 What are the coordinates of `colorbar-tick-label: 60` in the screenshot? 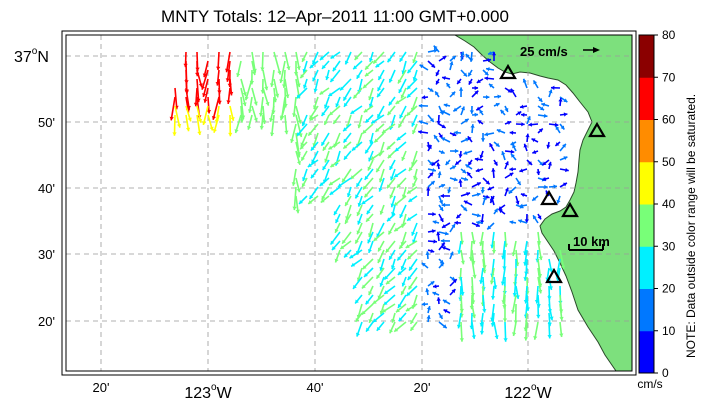 It's located at (669, 120).